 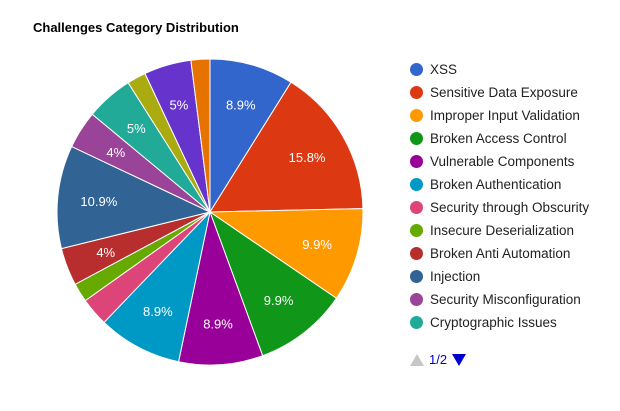 I want to click on legend-label: XSS, so click(x=444, y=69).